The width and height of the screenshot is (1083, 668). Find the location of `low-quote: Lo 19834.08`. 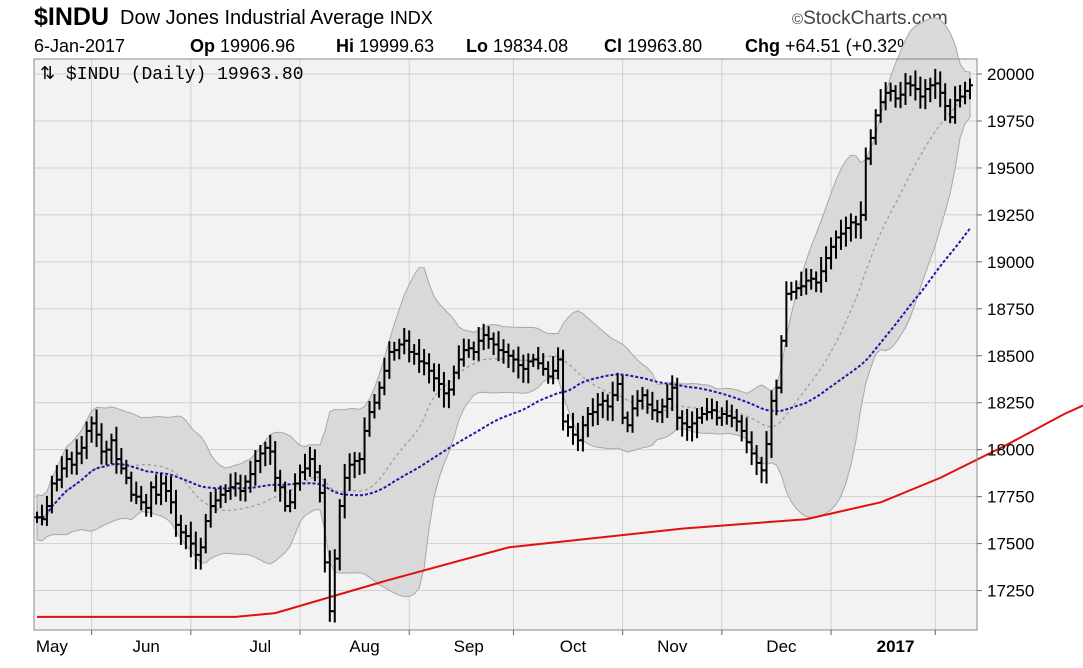

low-quote: Lo 19834.08 is located at coordinates (517, 46).